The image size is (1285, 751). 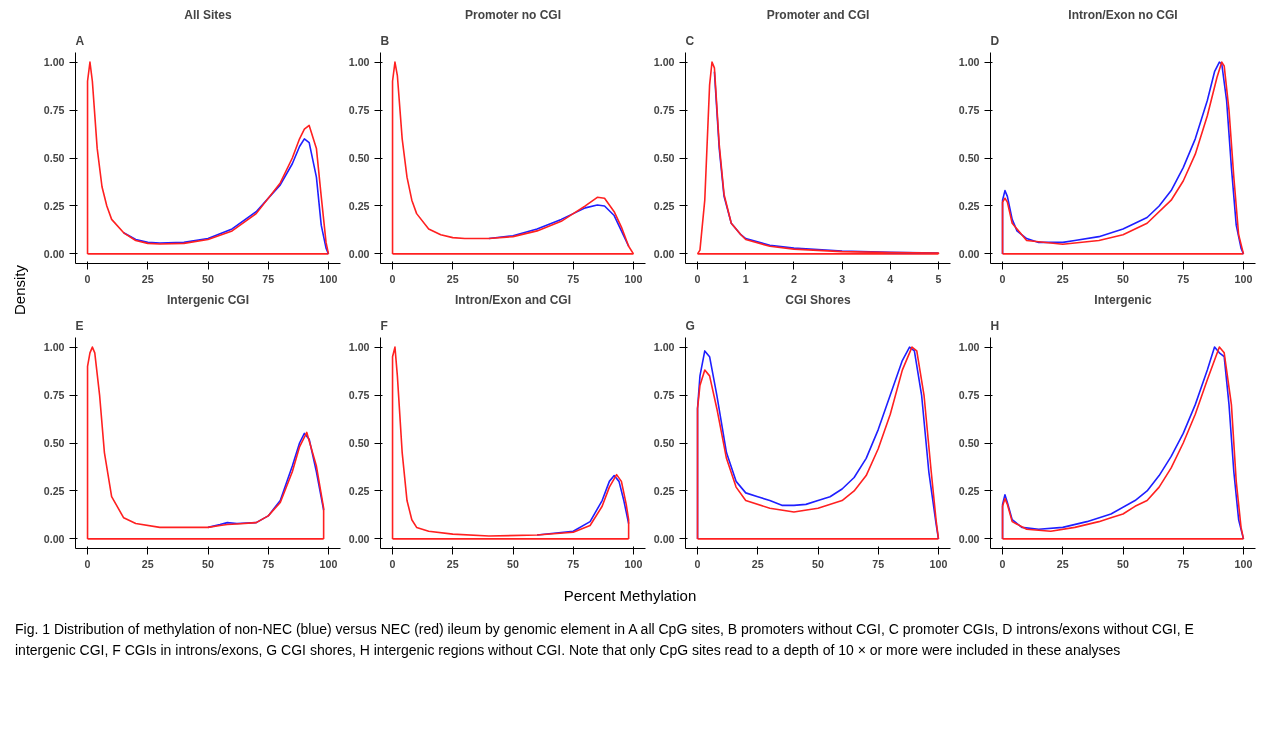 I want to click on chart-subtitle: F, so click(x=384, y=325).